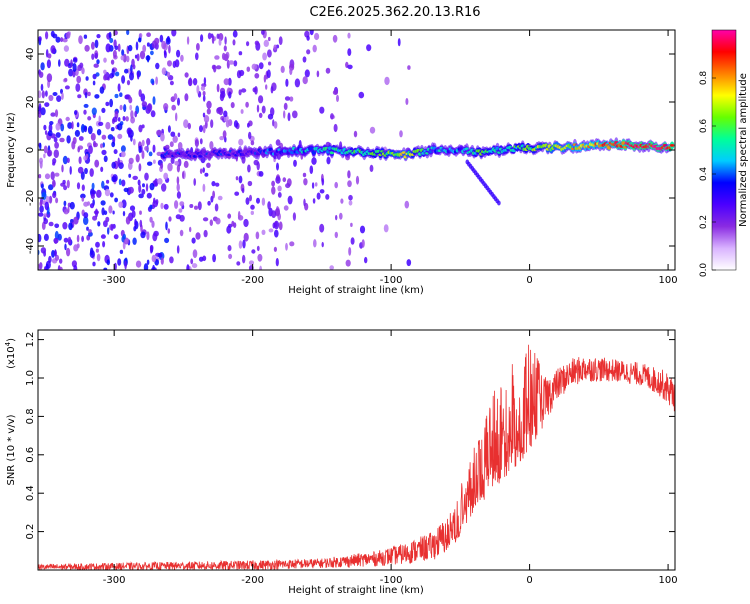 The image size is (750, 604). What do you see at coordinates (391, 580) in the screenshot?
I see `snr-xtick-label: -100` at bounding box center [391, 580].